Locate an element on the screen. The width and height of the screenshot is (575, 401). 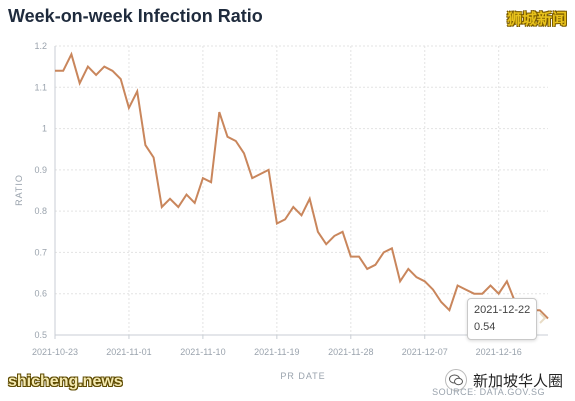
chart-title: Week-on-week Infection Ratio is located at coordinates (135, 16).